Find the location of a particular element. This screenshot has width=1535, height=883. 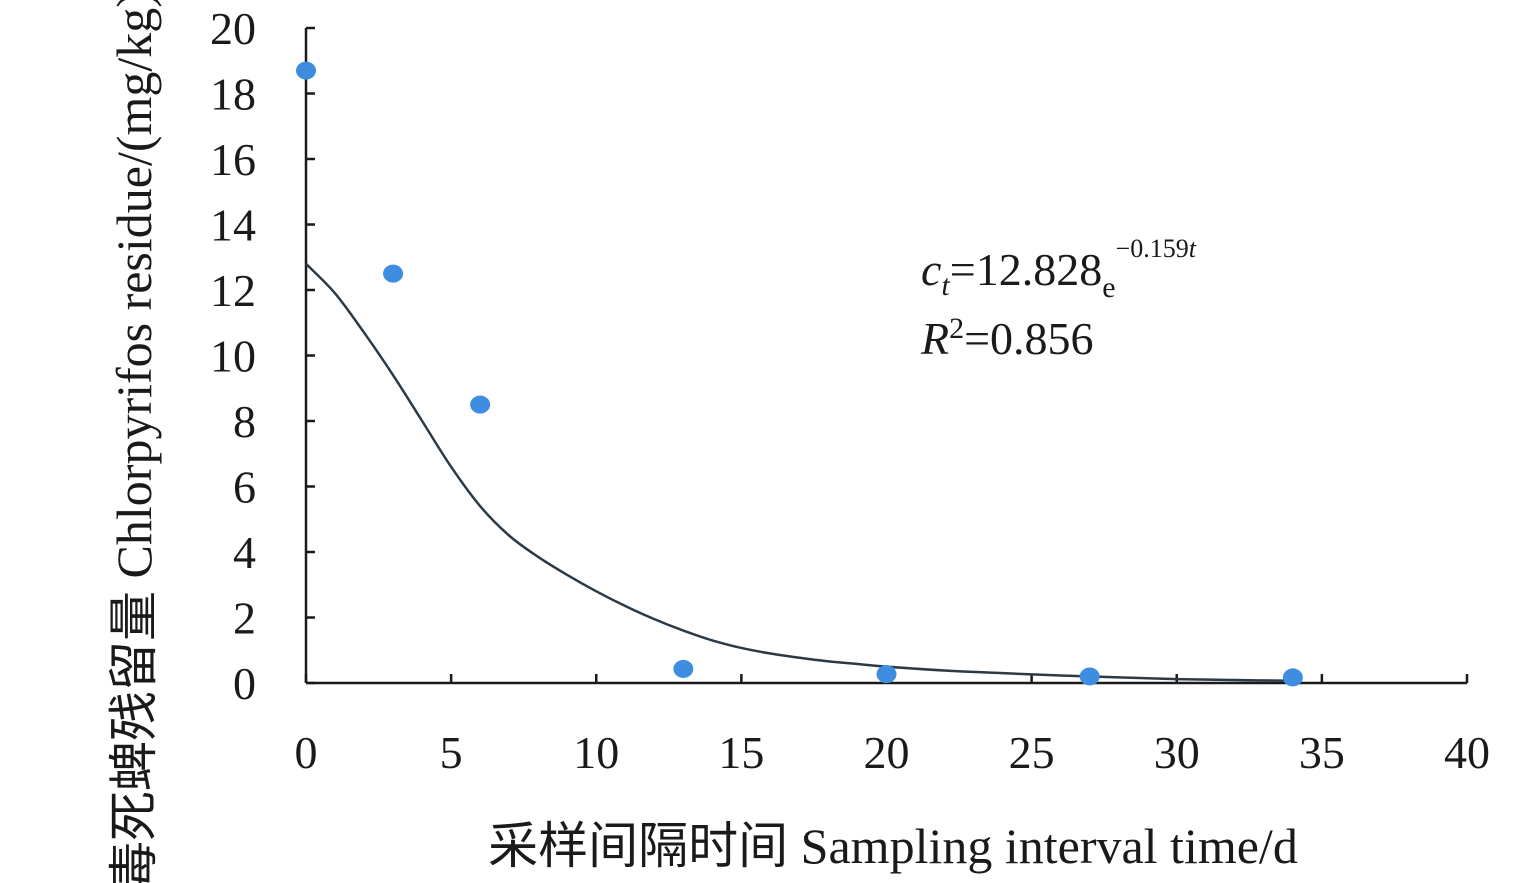

eq-c-subscript: t is located at coordinates (945, 285).